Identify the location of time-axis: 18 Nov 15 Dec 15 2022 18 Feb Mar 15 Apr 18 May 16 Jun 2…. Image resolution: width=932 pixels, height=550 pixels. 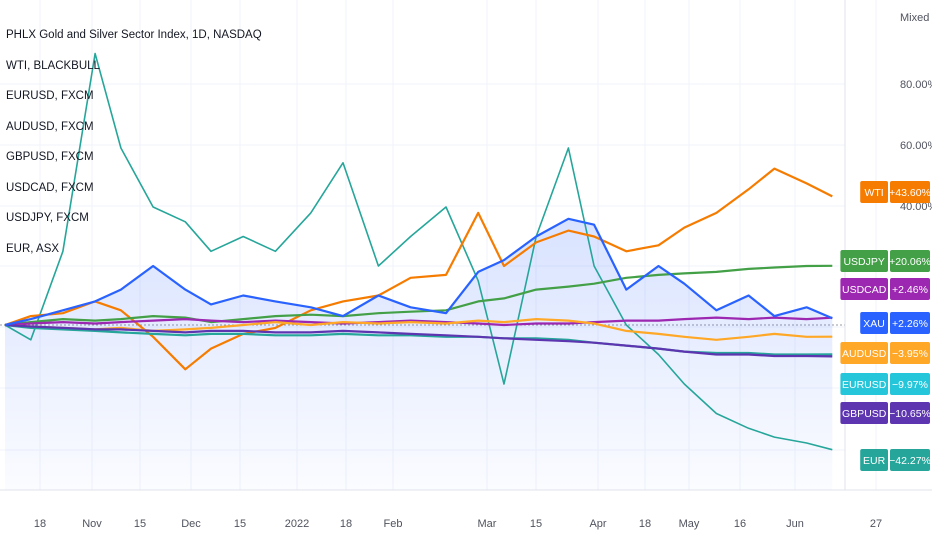
(458, 524).